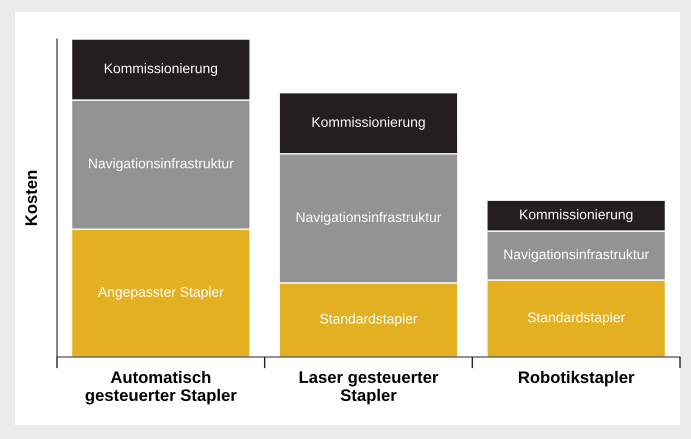  Describe the element at coordinates (369, 387) in the screenshot. I see `x-tick-label: Laser gesteuerter Stapler` at that location.